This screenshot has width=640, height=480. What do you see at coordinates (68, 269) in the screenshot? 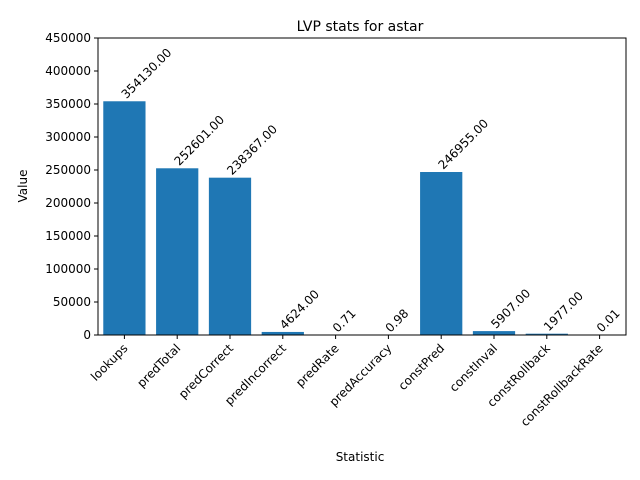
I see `y-tick-label: 100000` at bounding box center [68, 269].